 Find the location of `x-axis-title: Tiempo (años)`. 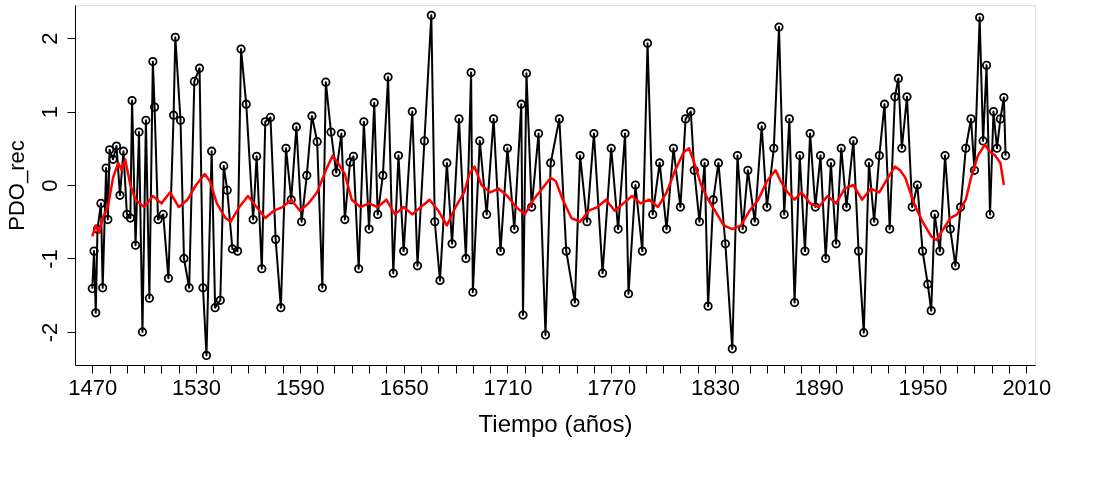

x-axis-title: Tiempo (años) is located at coordinates (555, 423).